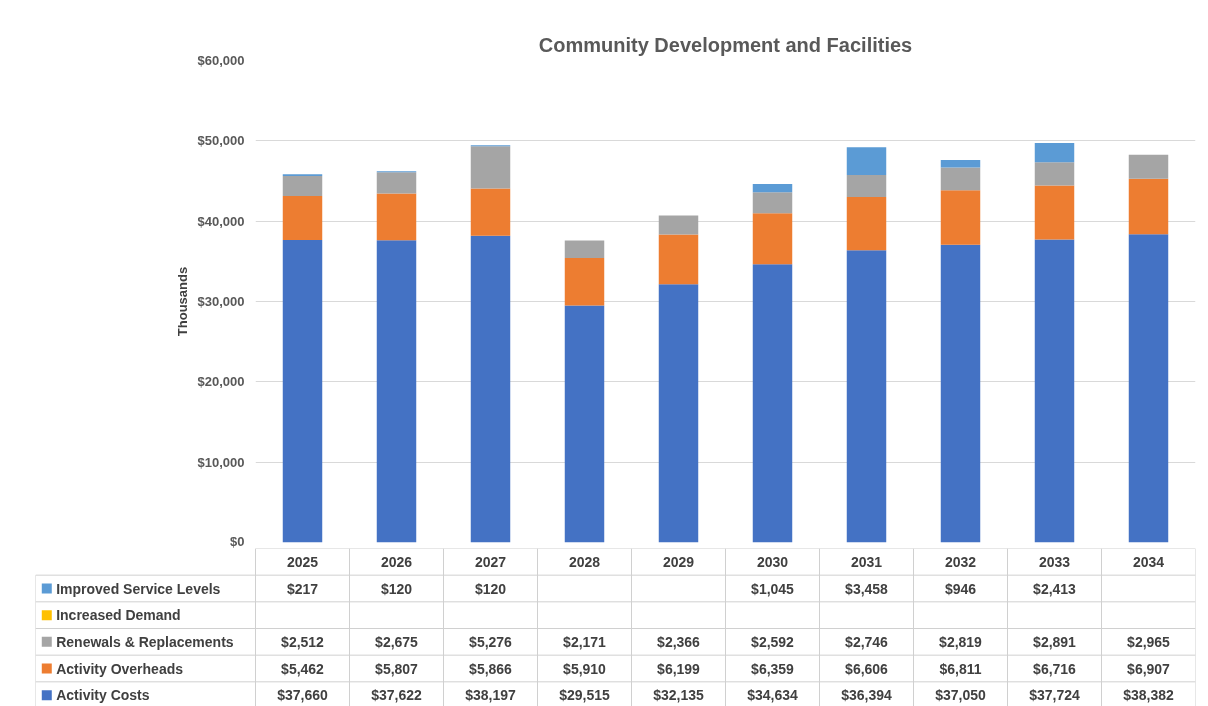 This screenshot has height=706, width=1208. Describe the element at coordinates (960, 588) in the screenshot. I see `data-label: $946` at that location.